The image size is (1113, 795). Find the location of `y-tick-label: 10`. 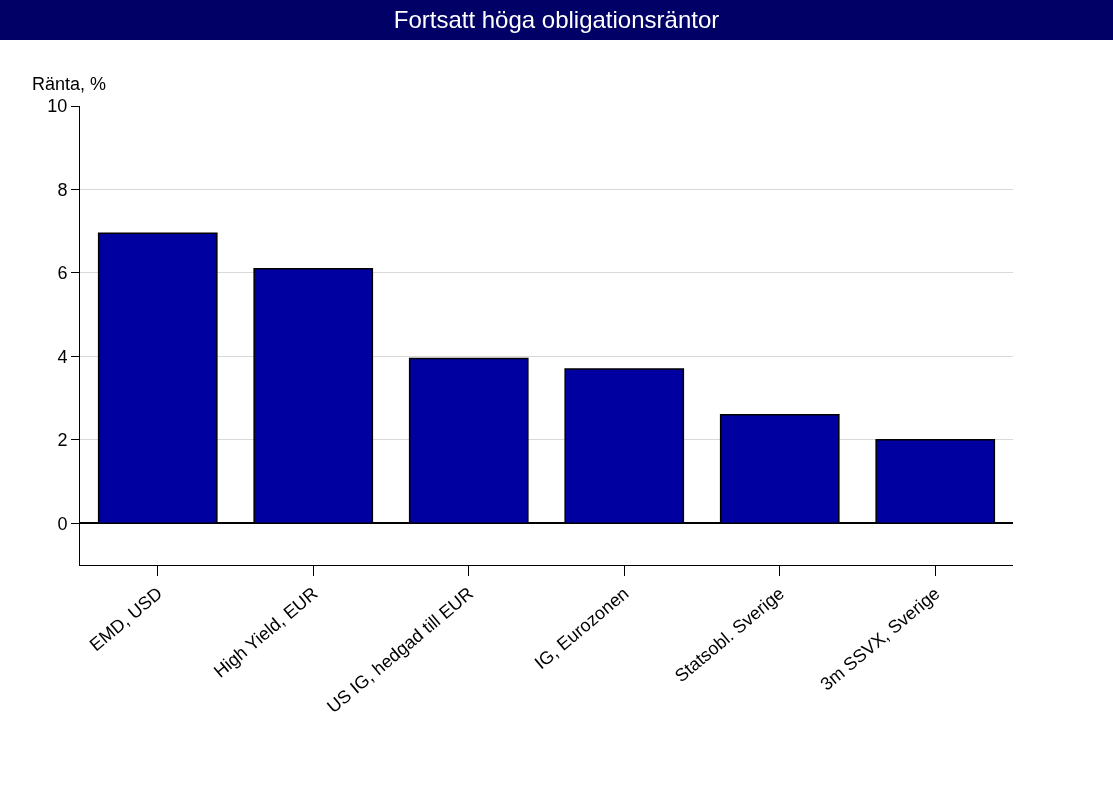

y-tick-label: 10 is located at coordinates (57, 106).